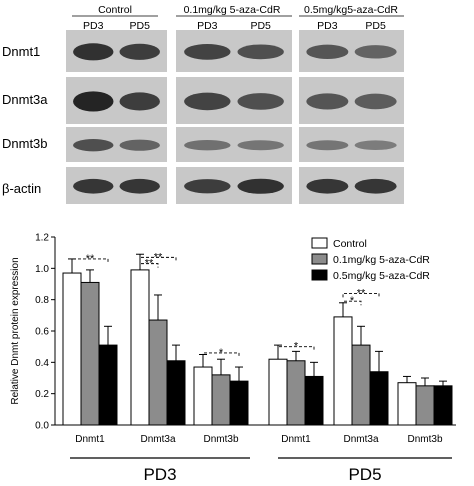 The width and height of the screenshot is (474, 486). What do you see at coordinates (42, 238) in the screenshot?
I see `y-tick-label: 1.2` at bounding box center [42, 238].